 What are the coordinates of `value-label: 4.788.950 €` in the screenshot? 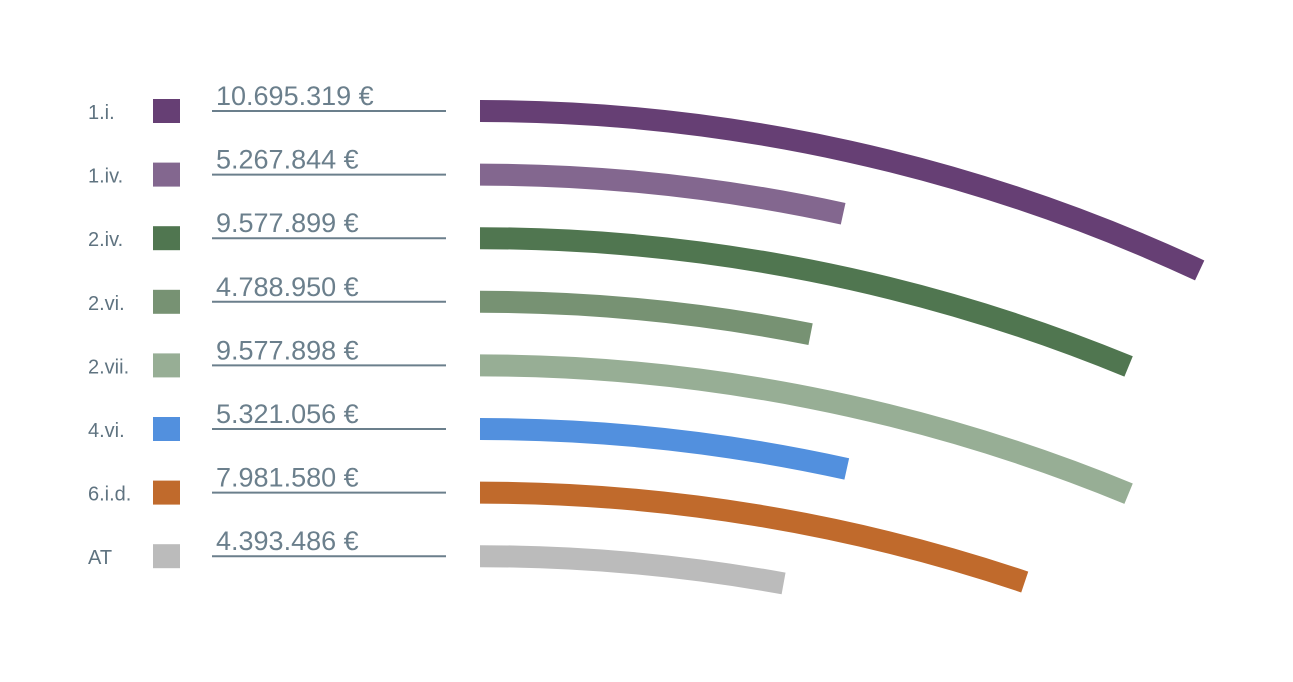 It's located at (287, 287).